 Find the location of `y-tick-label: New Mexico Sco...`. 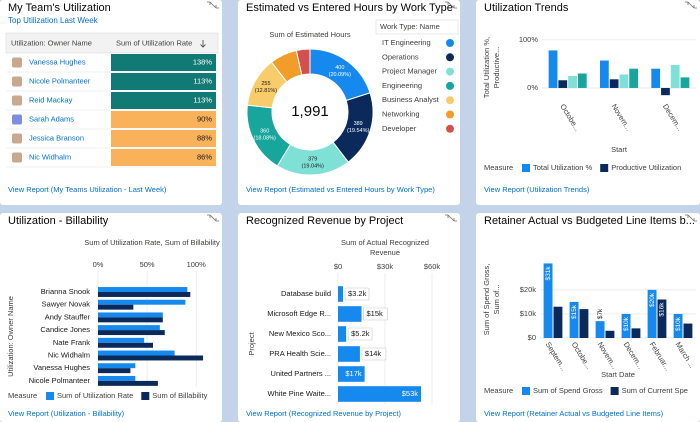

y-tick-label: New Mexico Sco... is located at coordinates (300, 333).